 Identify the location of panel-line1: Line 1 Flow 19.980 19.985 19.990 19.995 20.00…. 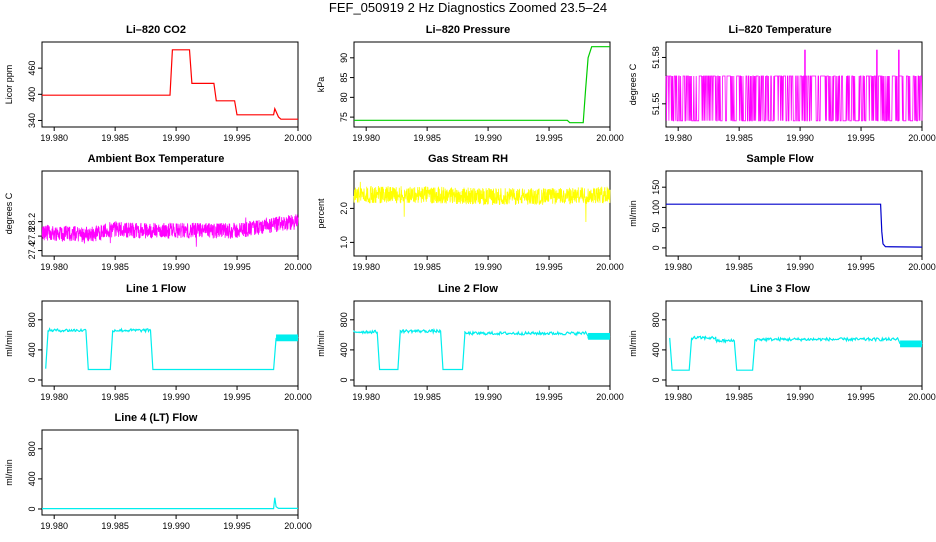
(156, 348).